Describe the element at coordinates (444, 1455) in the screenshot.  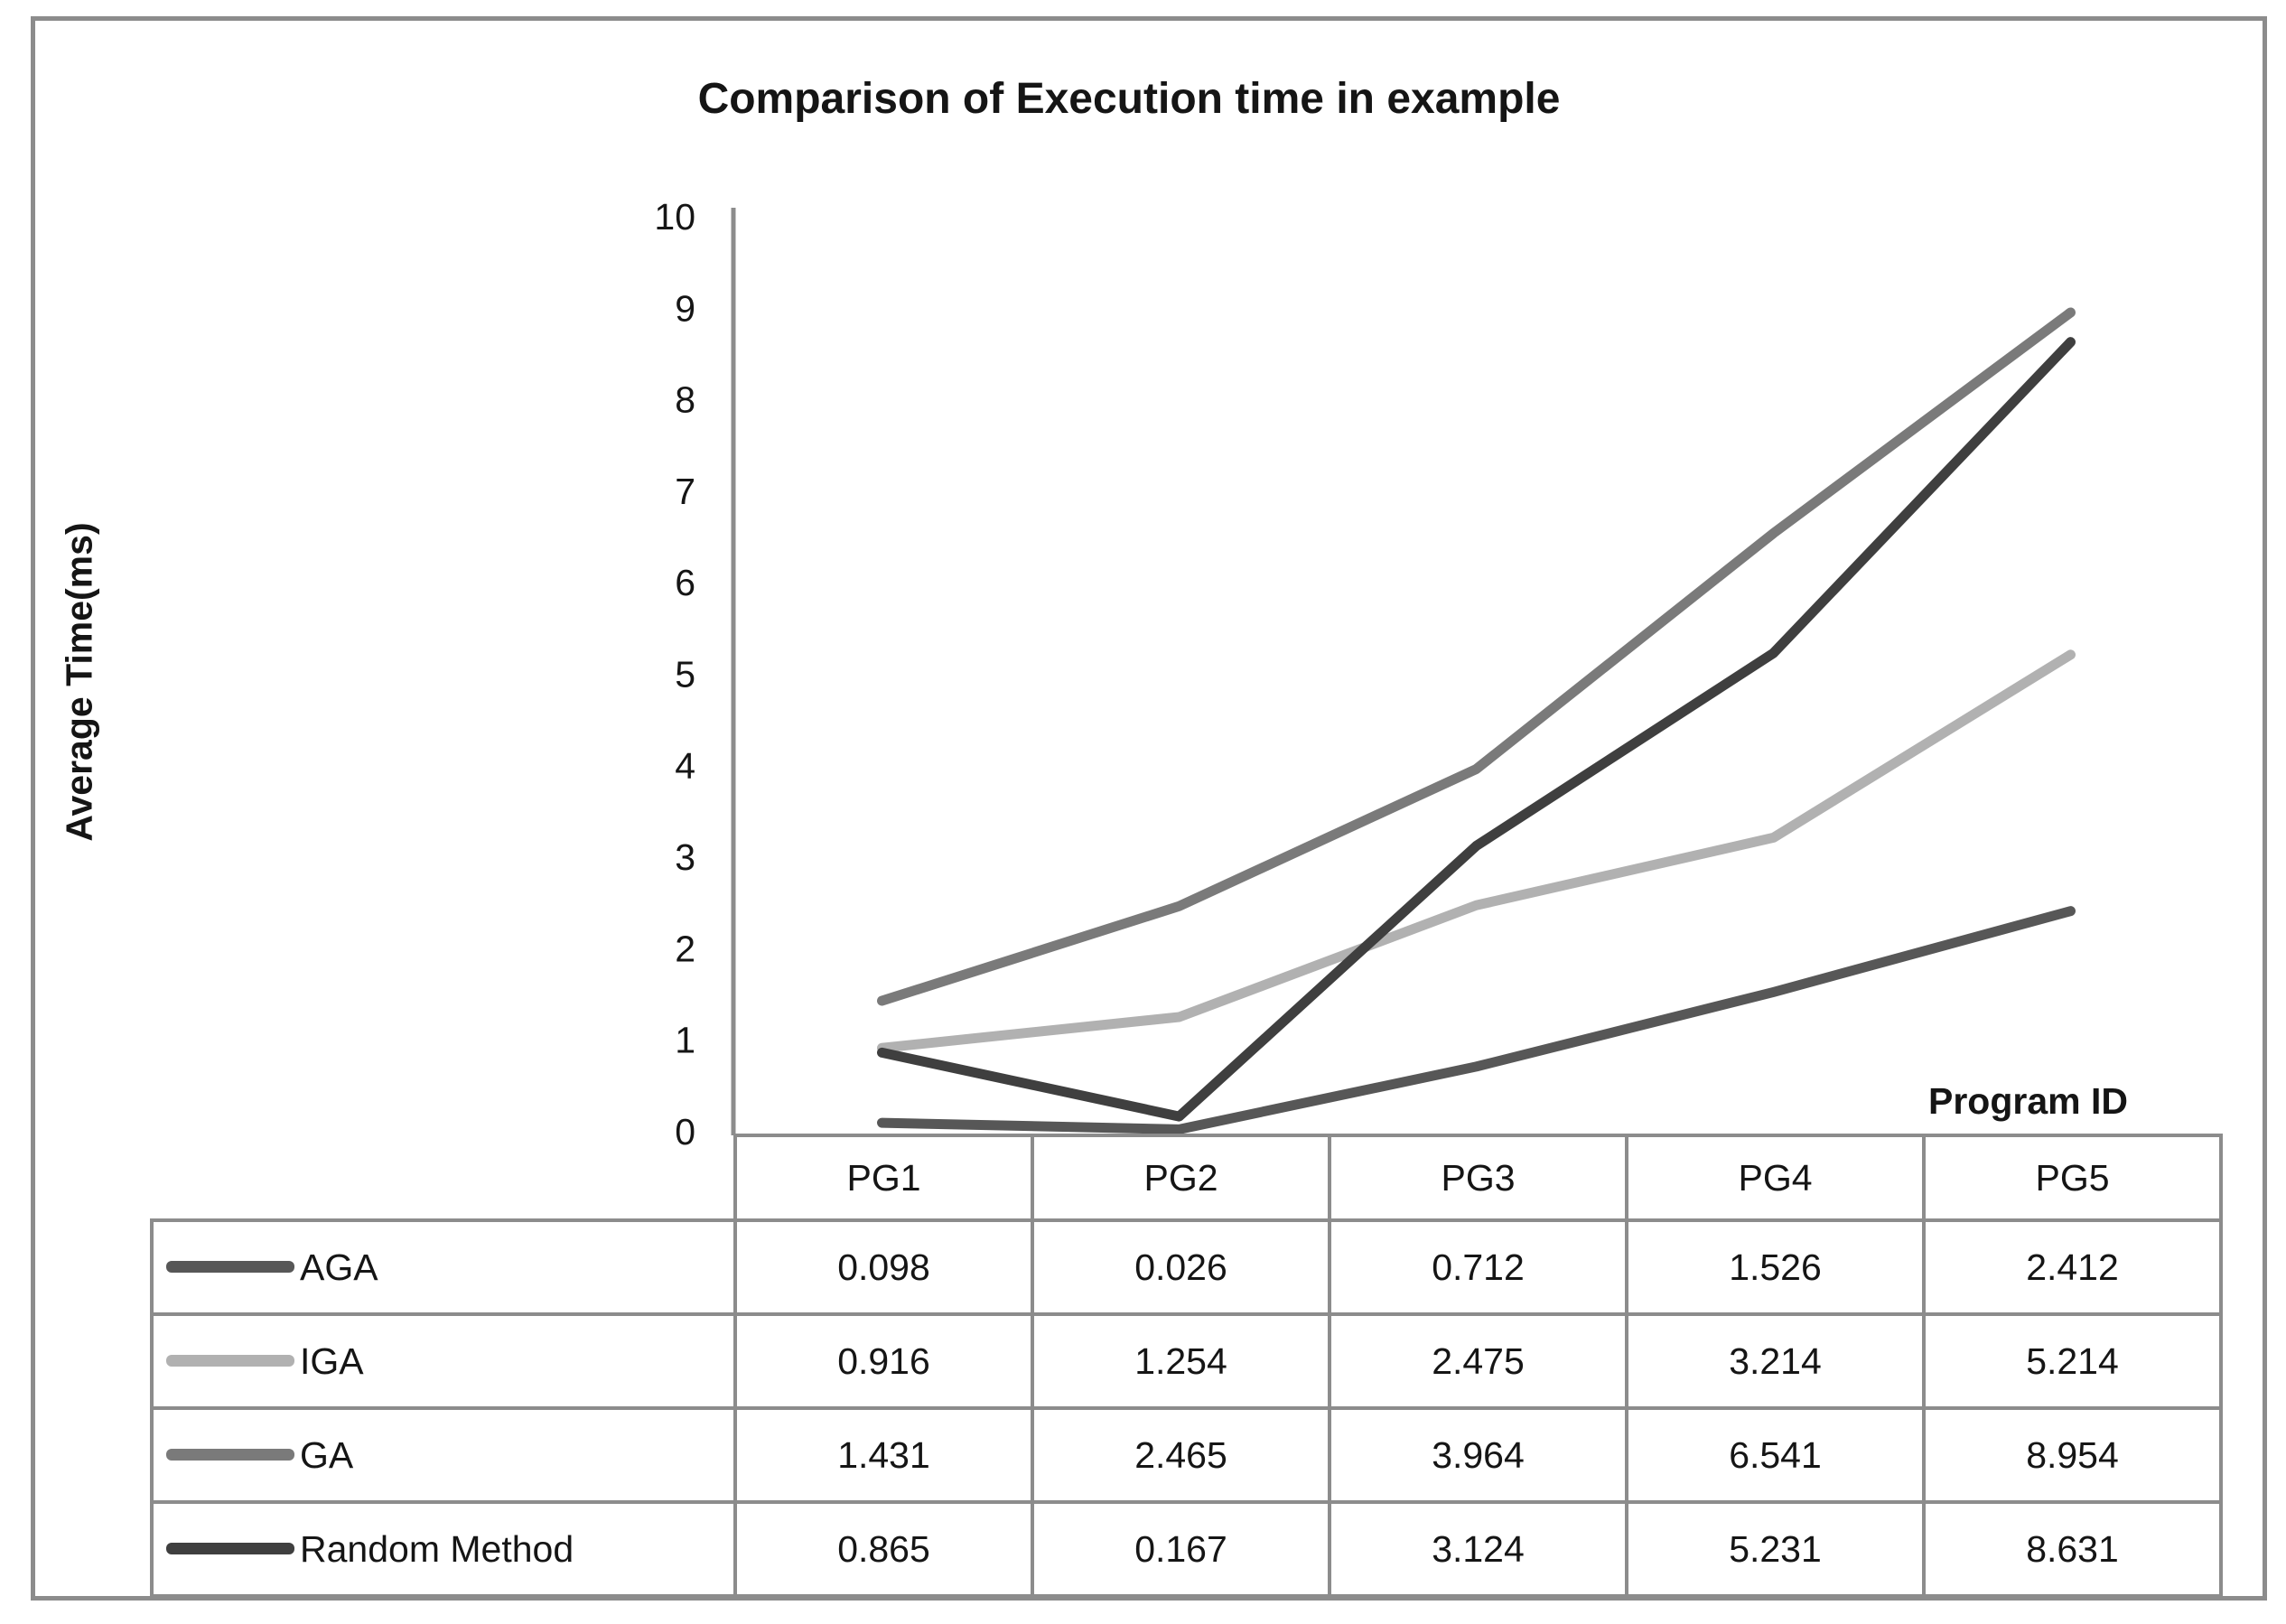
I see `legend-item: GA` at that location.